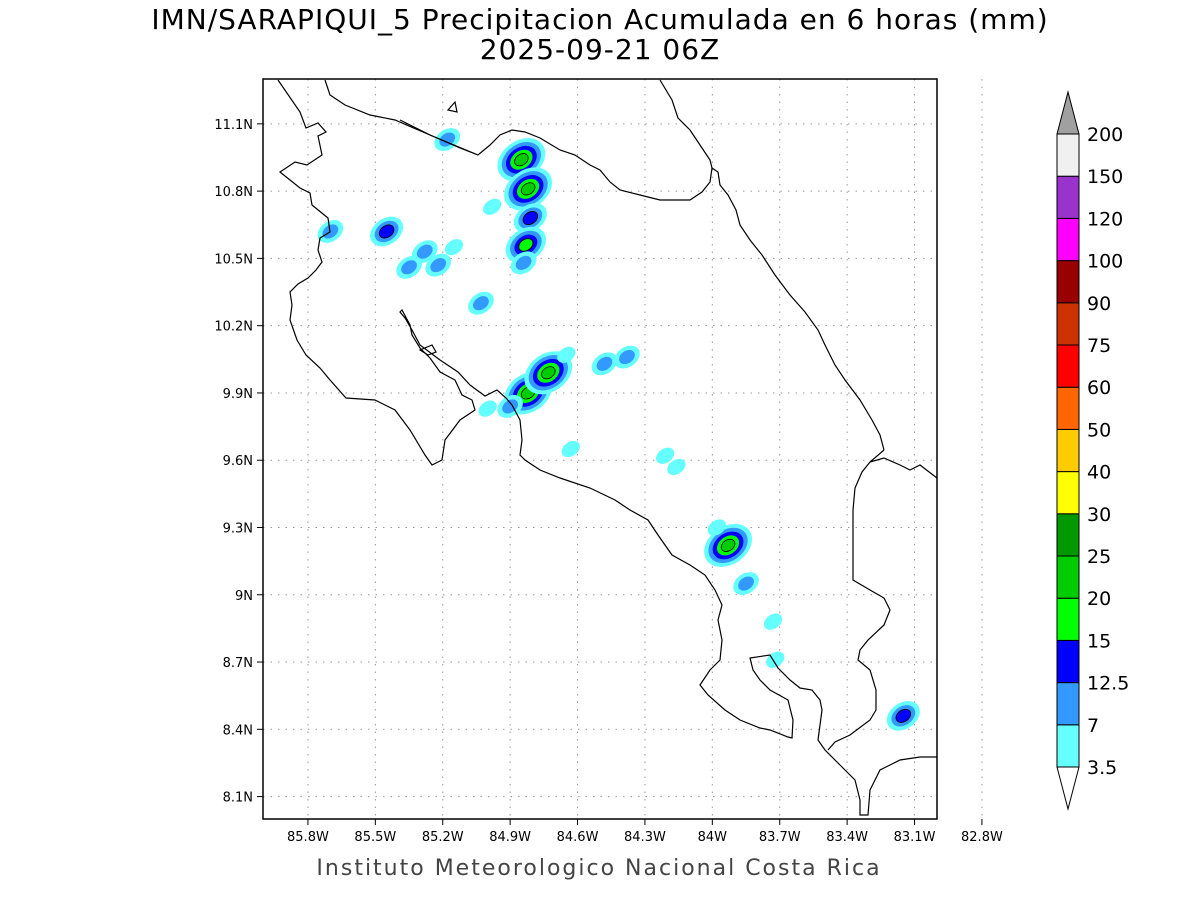  I want to click on lon-tick-label: 84.3W, so click(645, 837).